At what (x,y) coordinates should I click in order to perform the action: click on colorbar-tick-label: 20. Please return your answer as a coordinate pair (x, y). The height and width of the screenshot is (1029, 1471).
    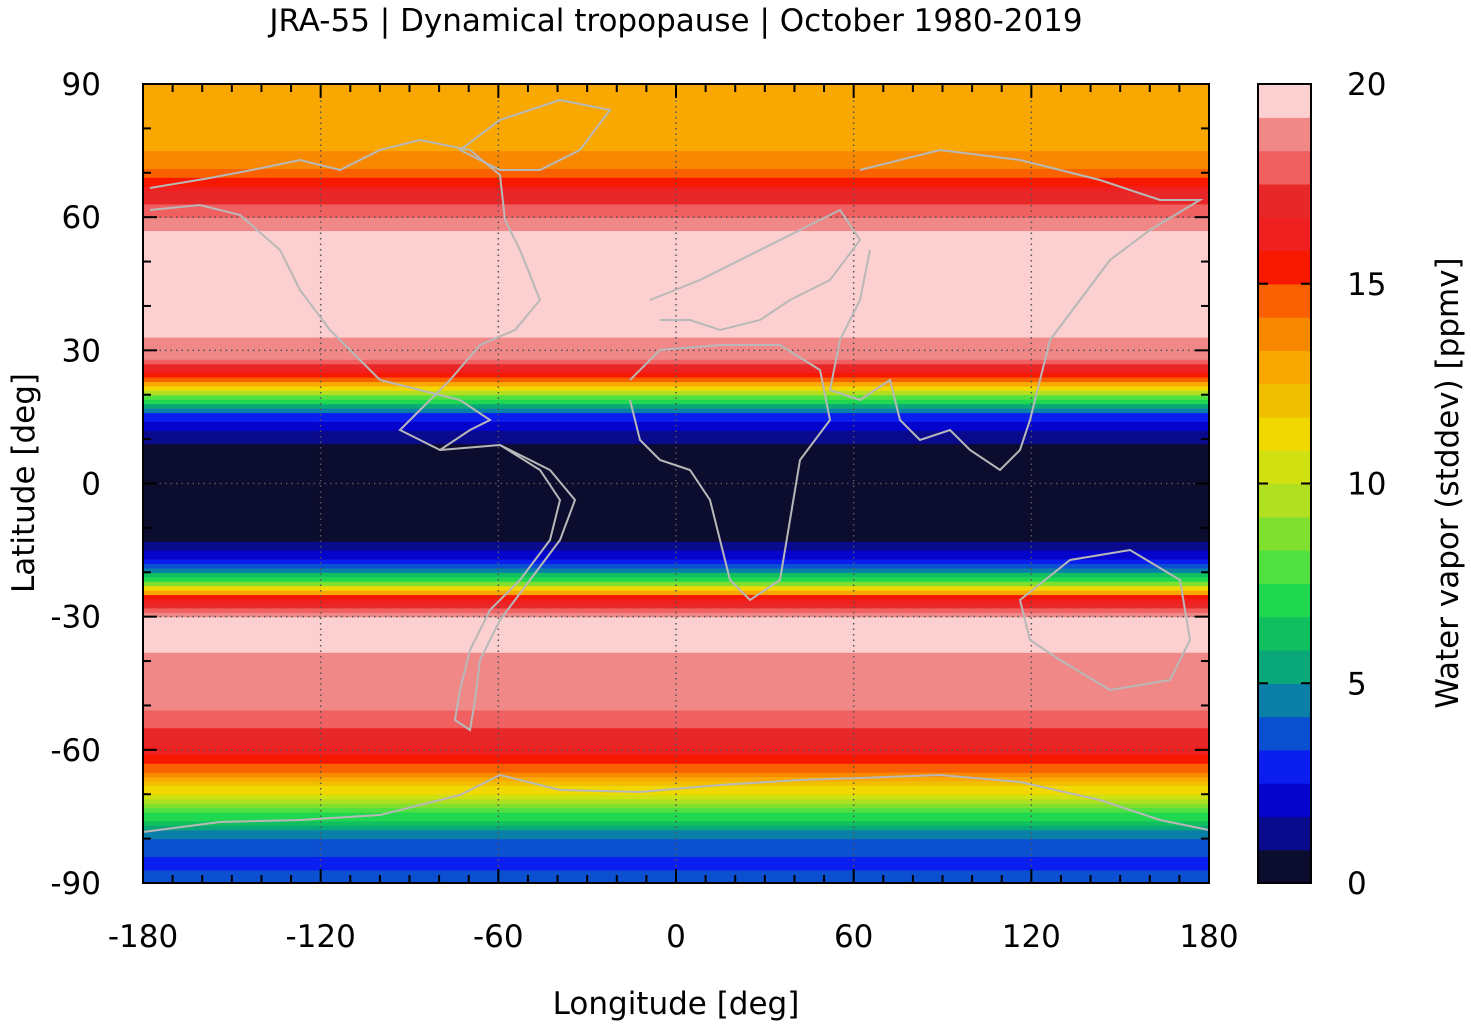
    Looking at the image, I should click on (1366, 85).